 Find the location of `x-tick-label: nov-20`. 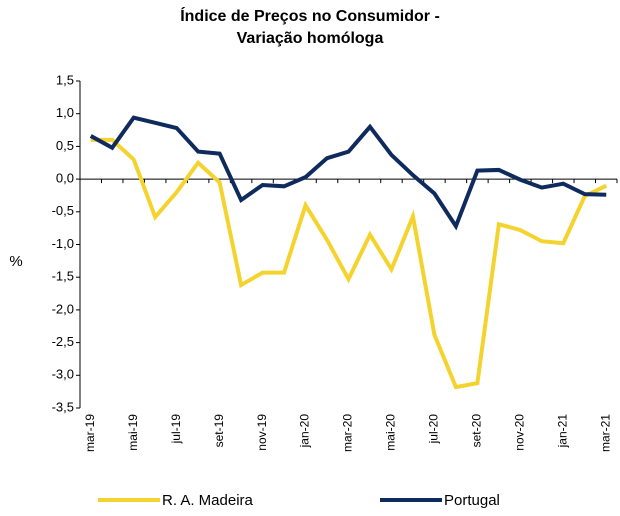

x-tick-label: nov-20 is located at coordinates (520, 432).